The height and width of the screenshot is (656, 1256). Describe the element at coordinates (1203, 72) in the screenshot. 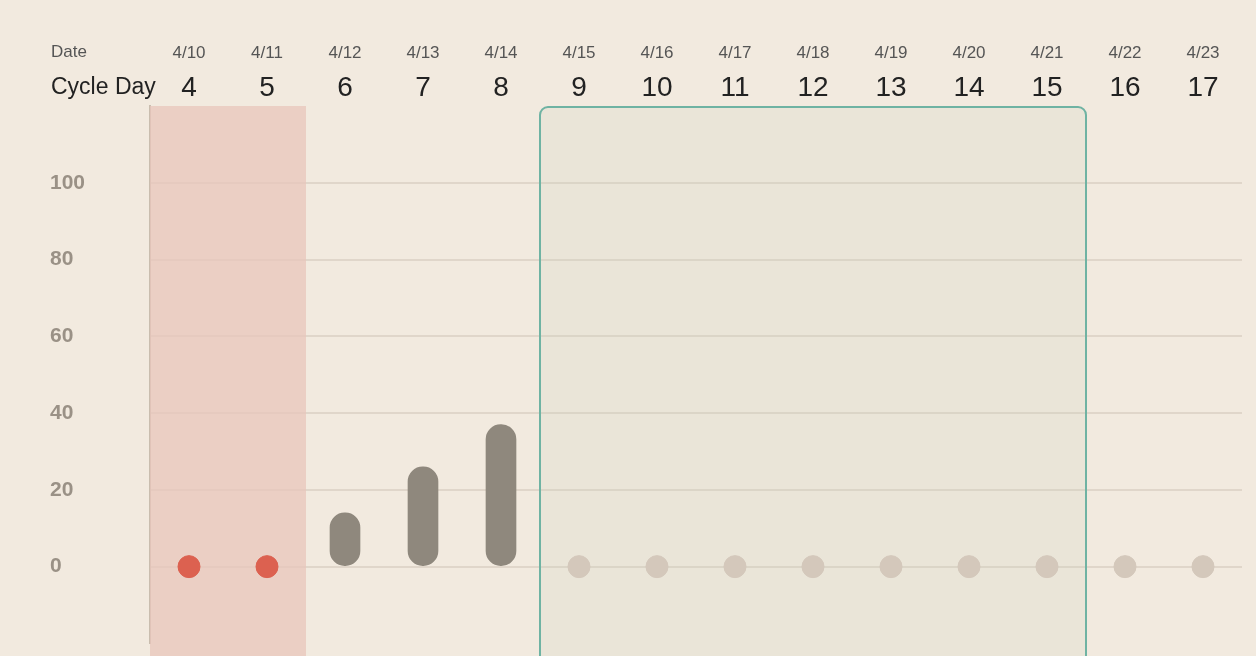

I see `x-tick-label: 4/23 17` at that location.